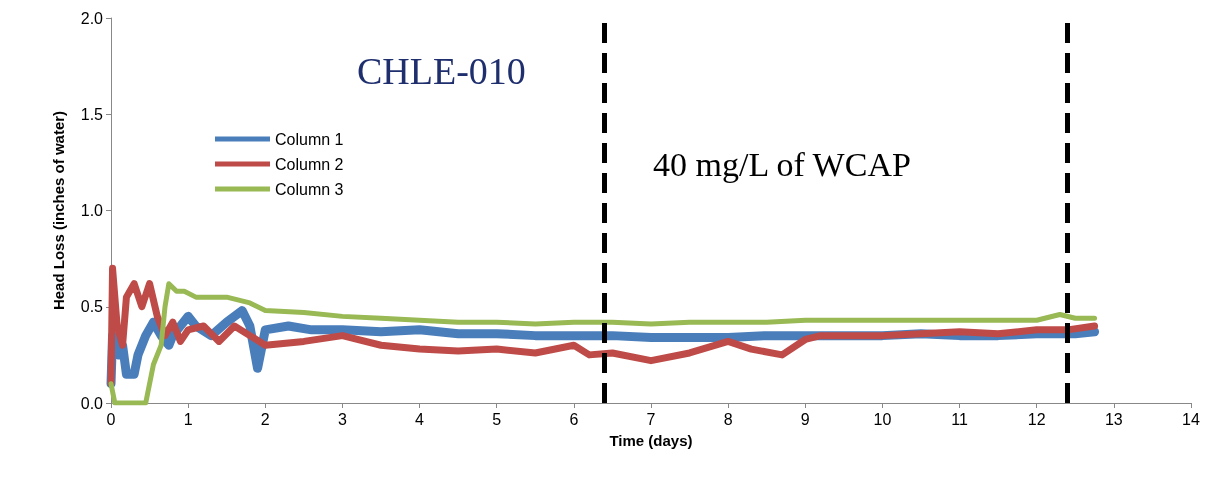 The width and height of the screenshot is (1209, 482). Describe the element at coordinates (111, 419) in the screenshot. I see `x-tick-label: 0` at that location.